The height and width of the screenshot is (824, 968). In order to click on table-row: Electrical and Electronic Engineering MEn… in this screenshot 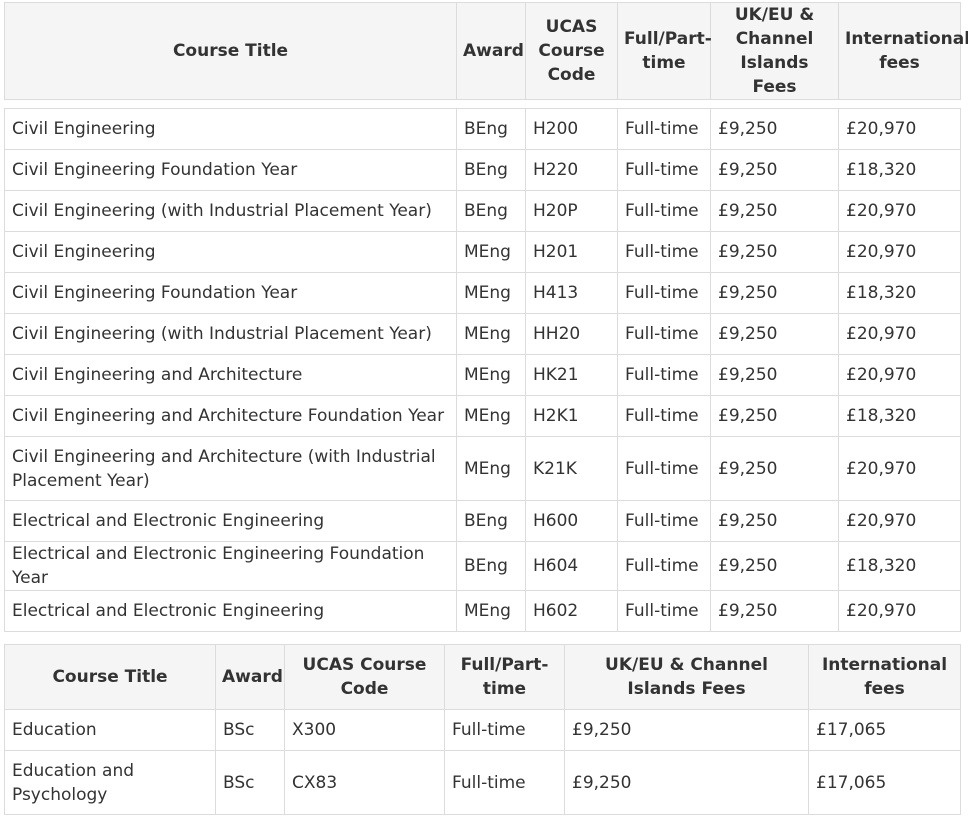, I will do `click(482, 611)`.